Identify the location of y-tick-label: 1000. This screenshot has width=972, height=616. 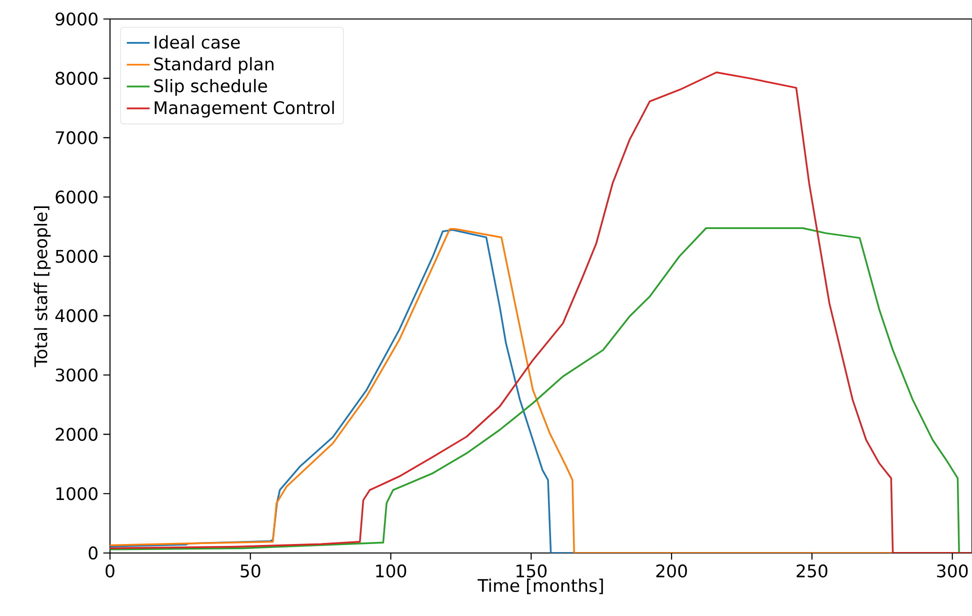
(77, 493).